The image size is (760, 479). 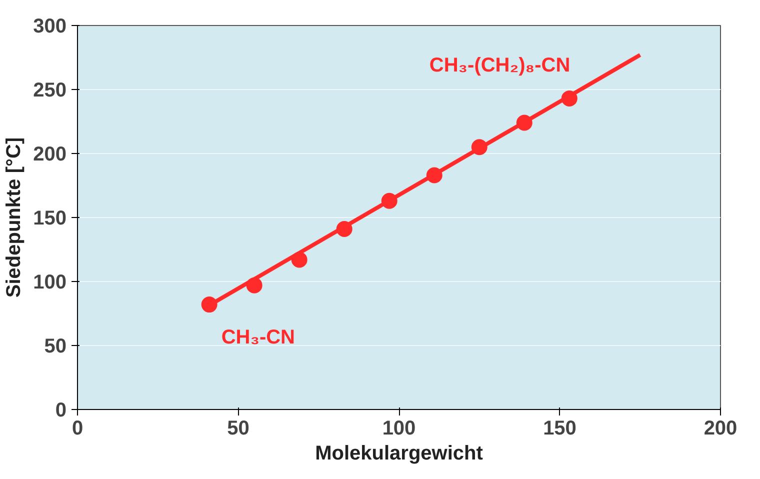 I want to click on x-axis-title: Molekulargewicht, so click(x=399, y=453).